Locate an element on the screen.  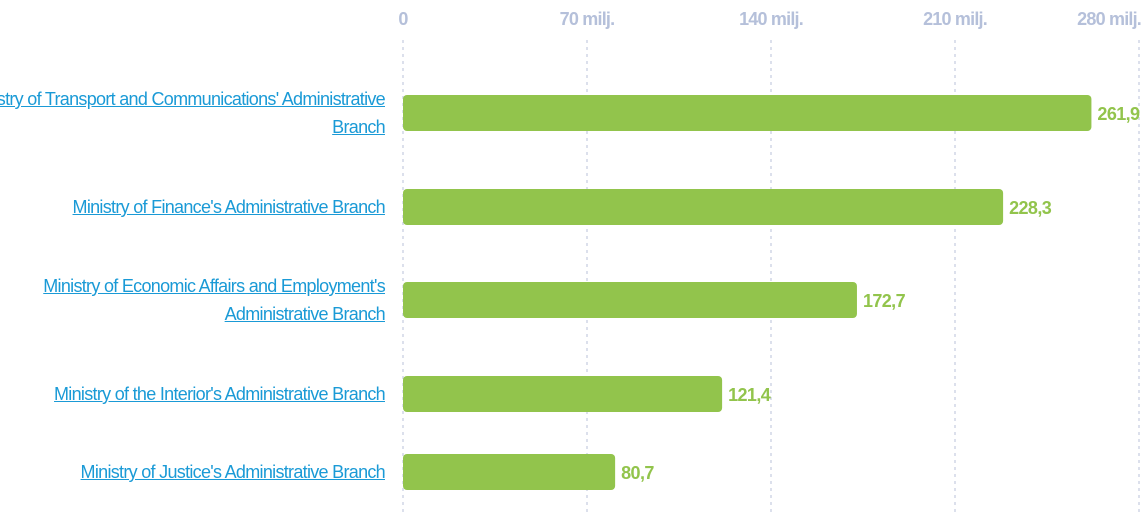
x-tick-label: 0 is located at coordinates (403, 19).